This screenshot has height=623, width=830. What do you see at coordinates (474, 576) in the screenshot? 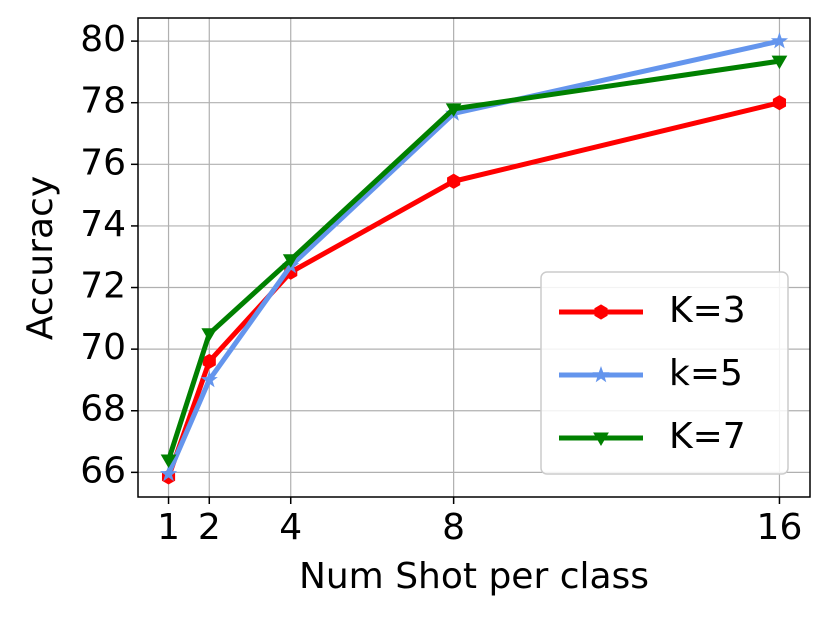
I see `x-axis-label: Num Shot per class` at bounding box center [474, 576].